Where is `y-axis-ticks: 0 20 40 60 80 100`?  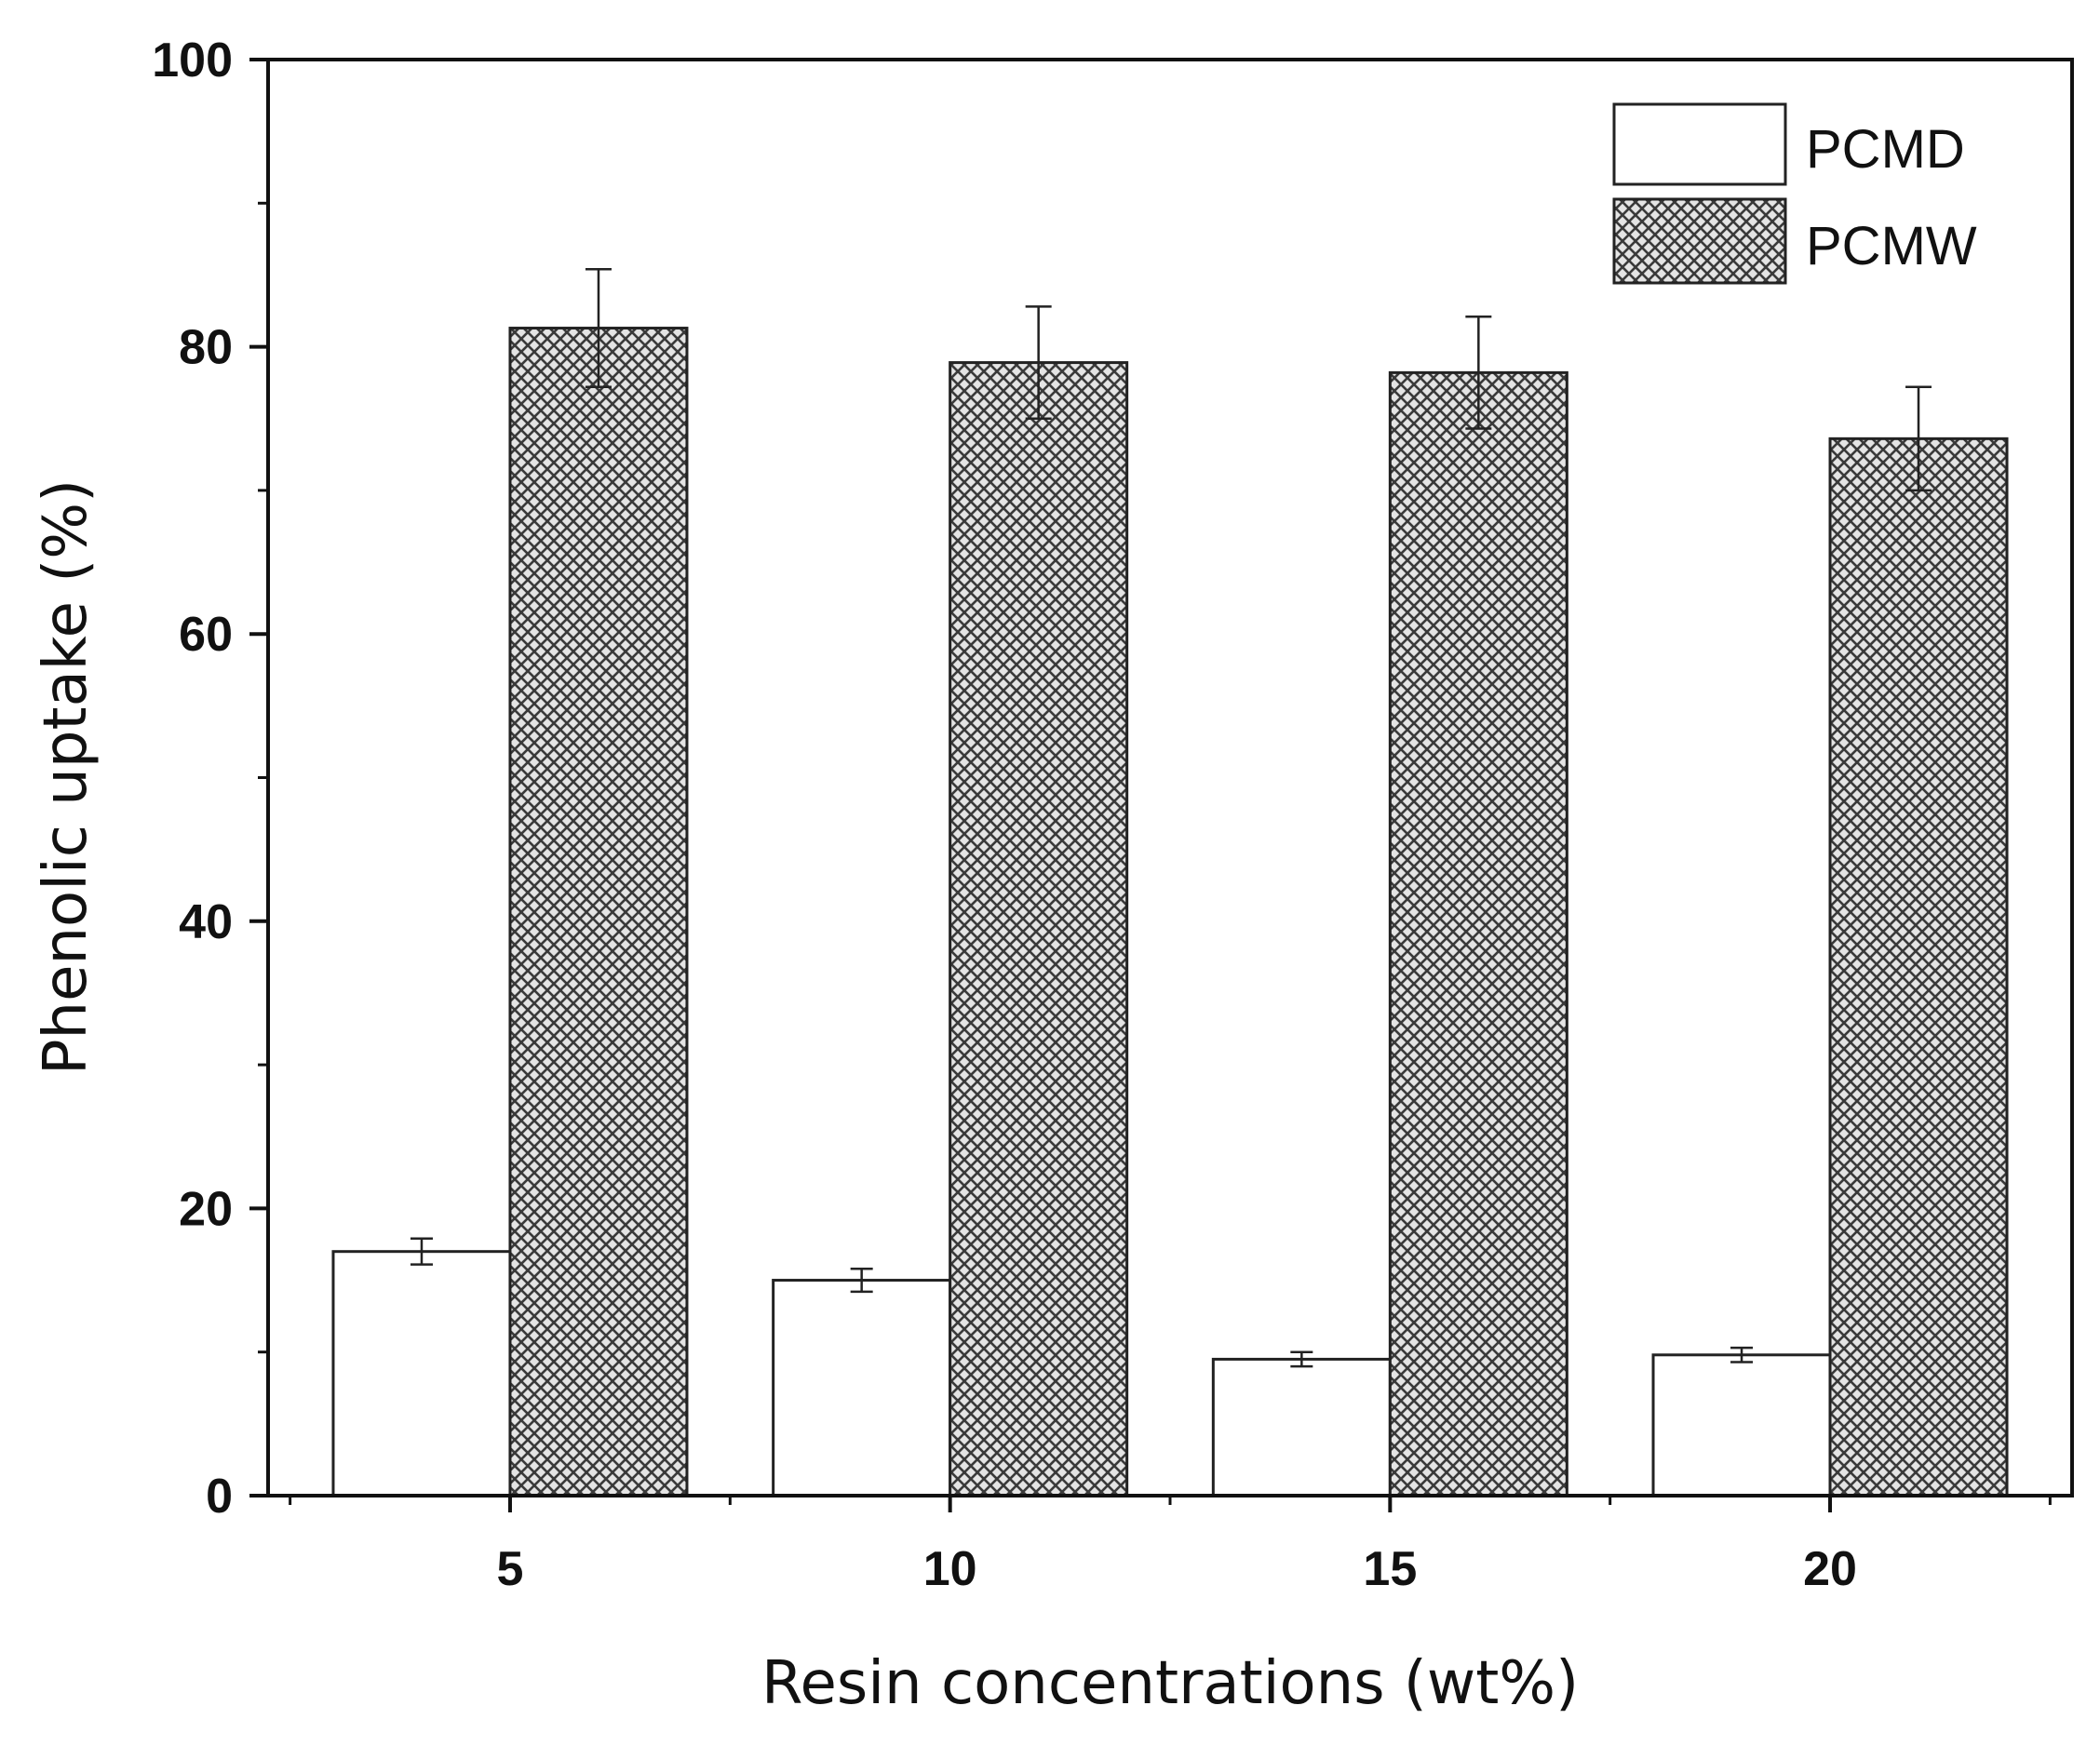 y-axis-ticks: 0 20 40 60 80 100 is located at coordinates (210, 779).